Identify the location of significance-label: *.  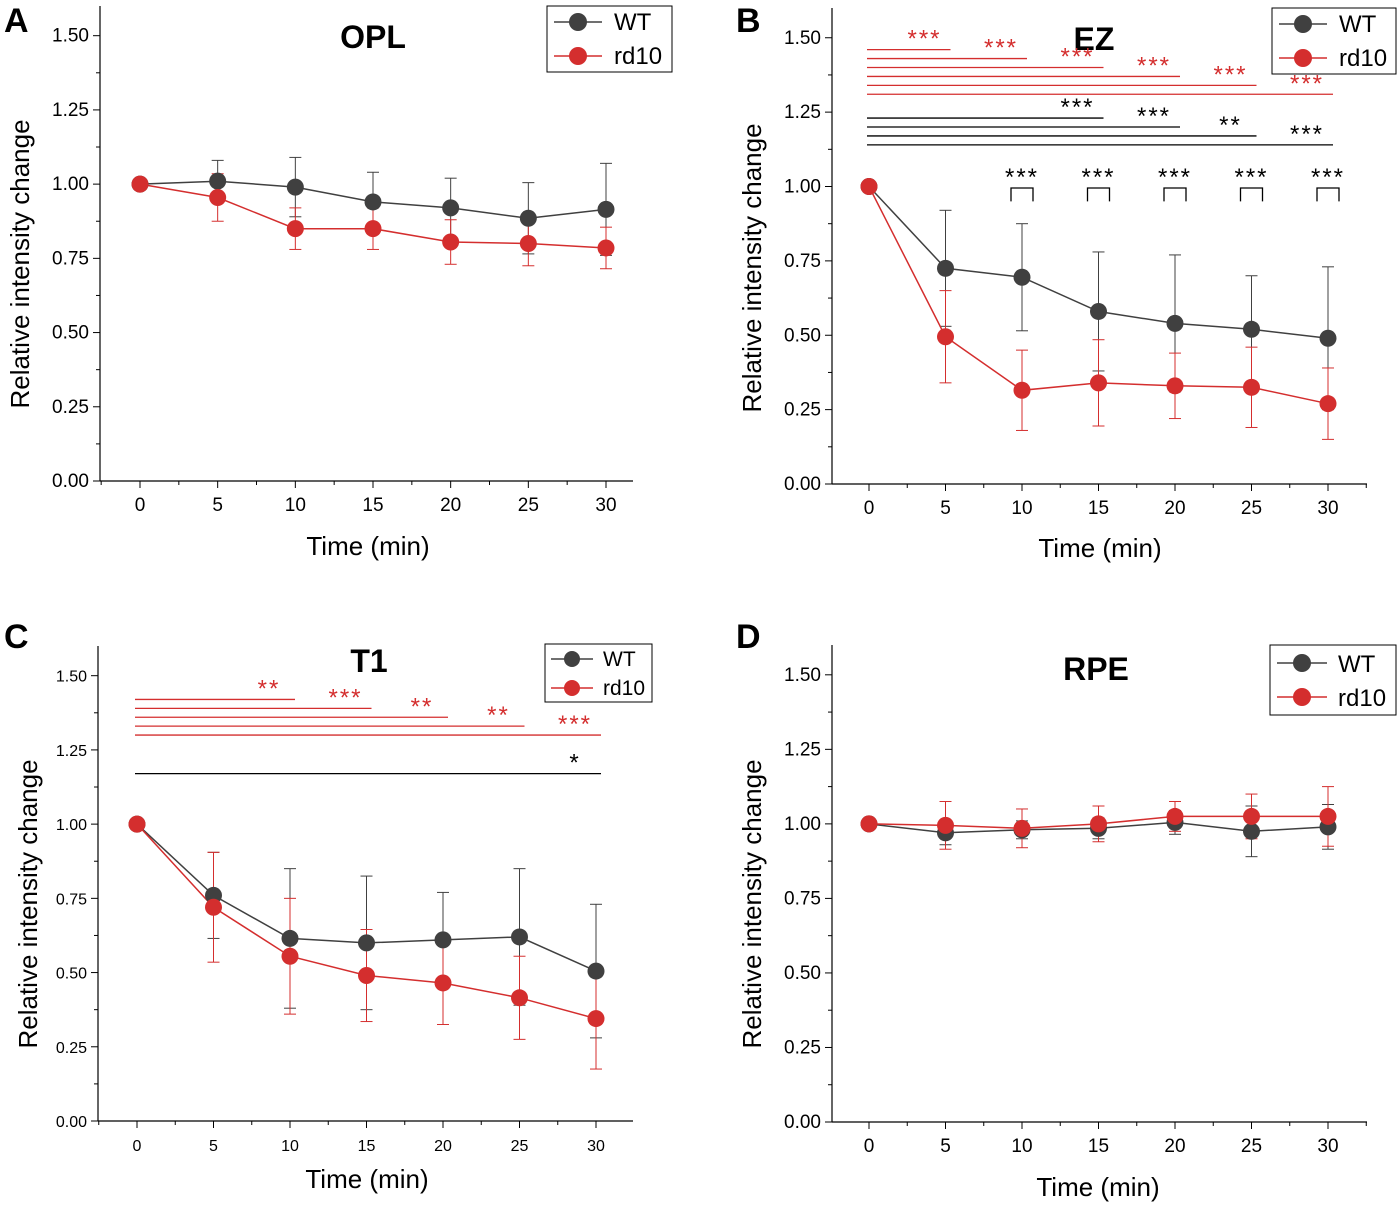
(574, 763).